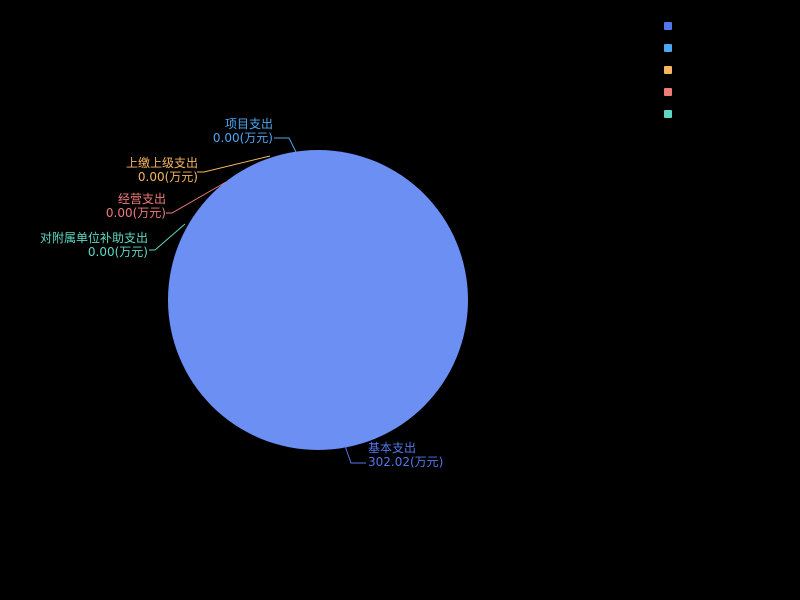 This screenshot has height=600, width=800. I want to click on legend-swatch-payment-to-higher-authorities, so click(668, 70).